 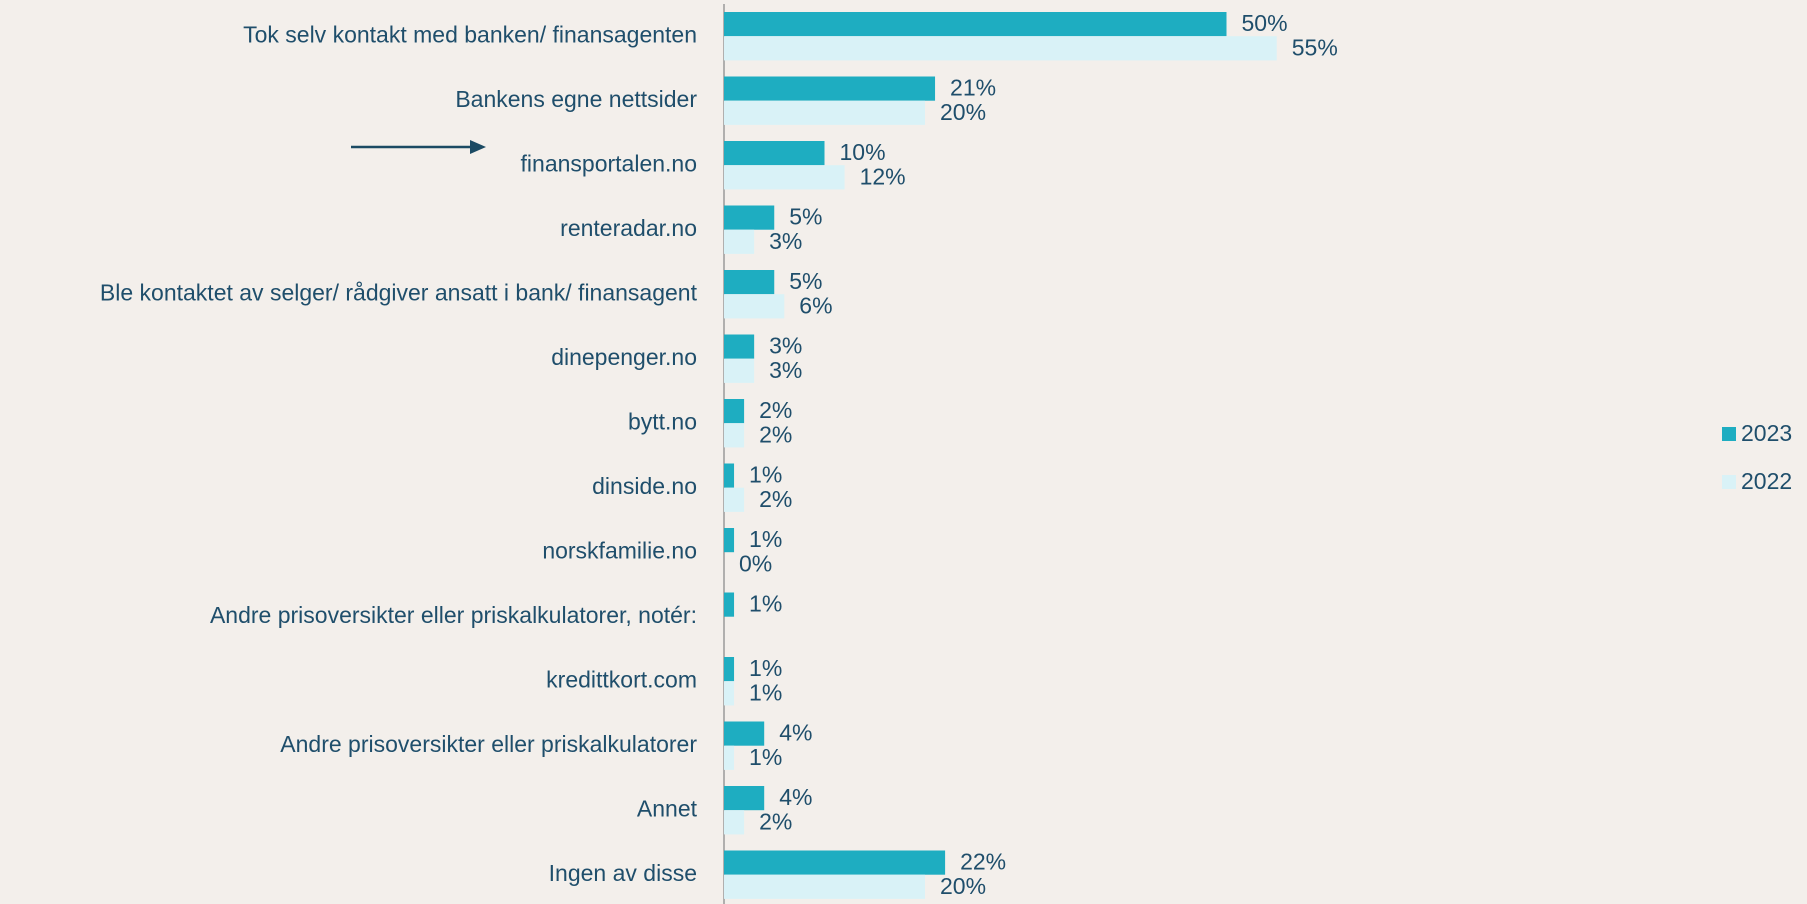 I want to click on category-label: finansportalen.no, so click(x=609, y=163).